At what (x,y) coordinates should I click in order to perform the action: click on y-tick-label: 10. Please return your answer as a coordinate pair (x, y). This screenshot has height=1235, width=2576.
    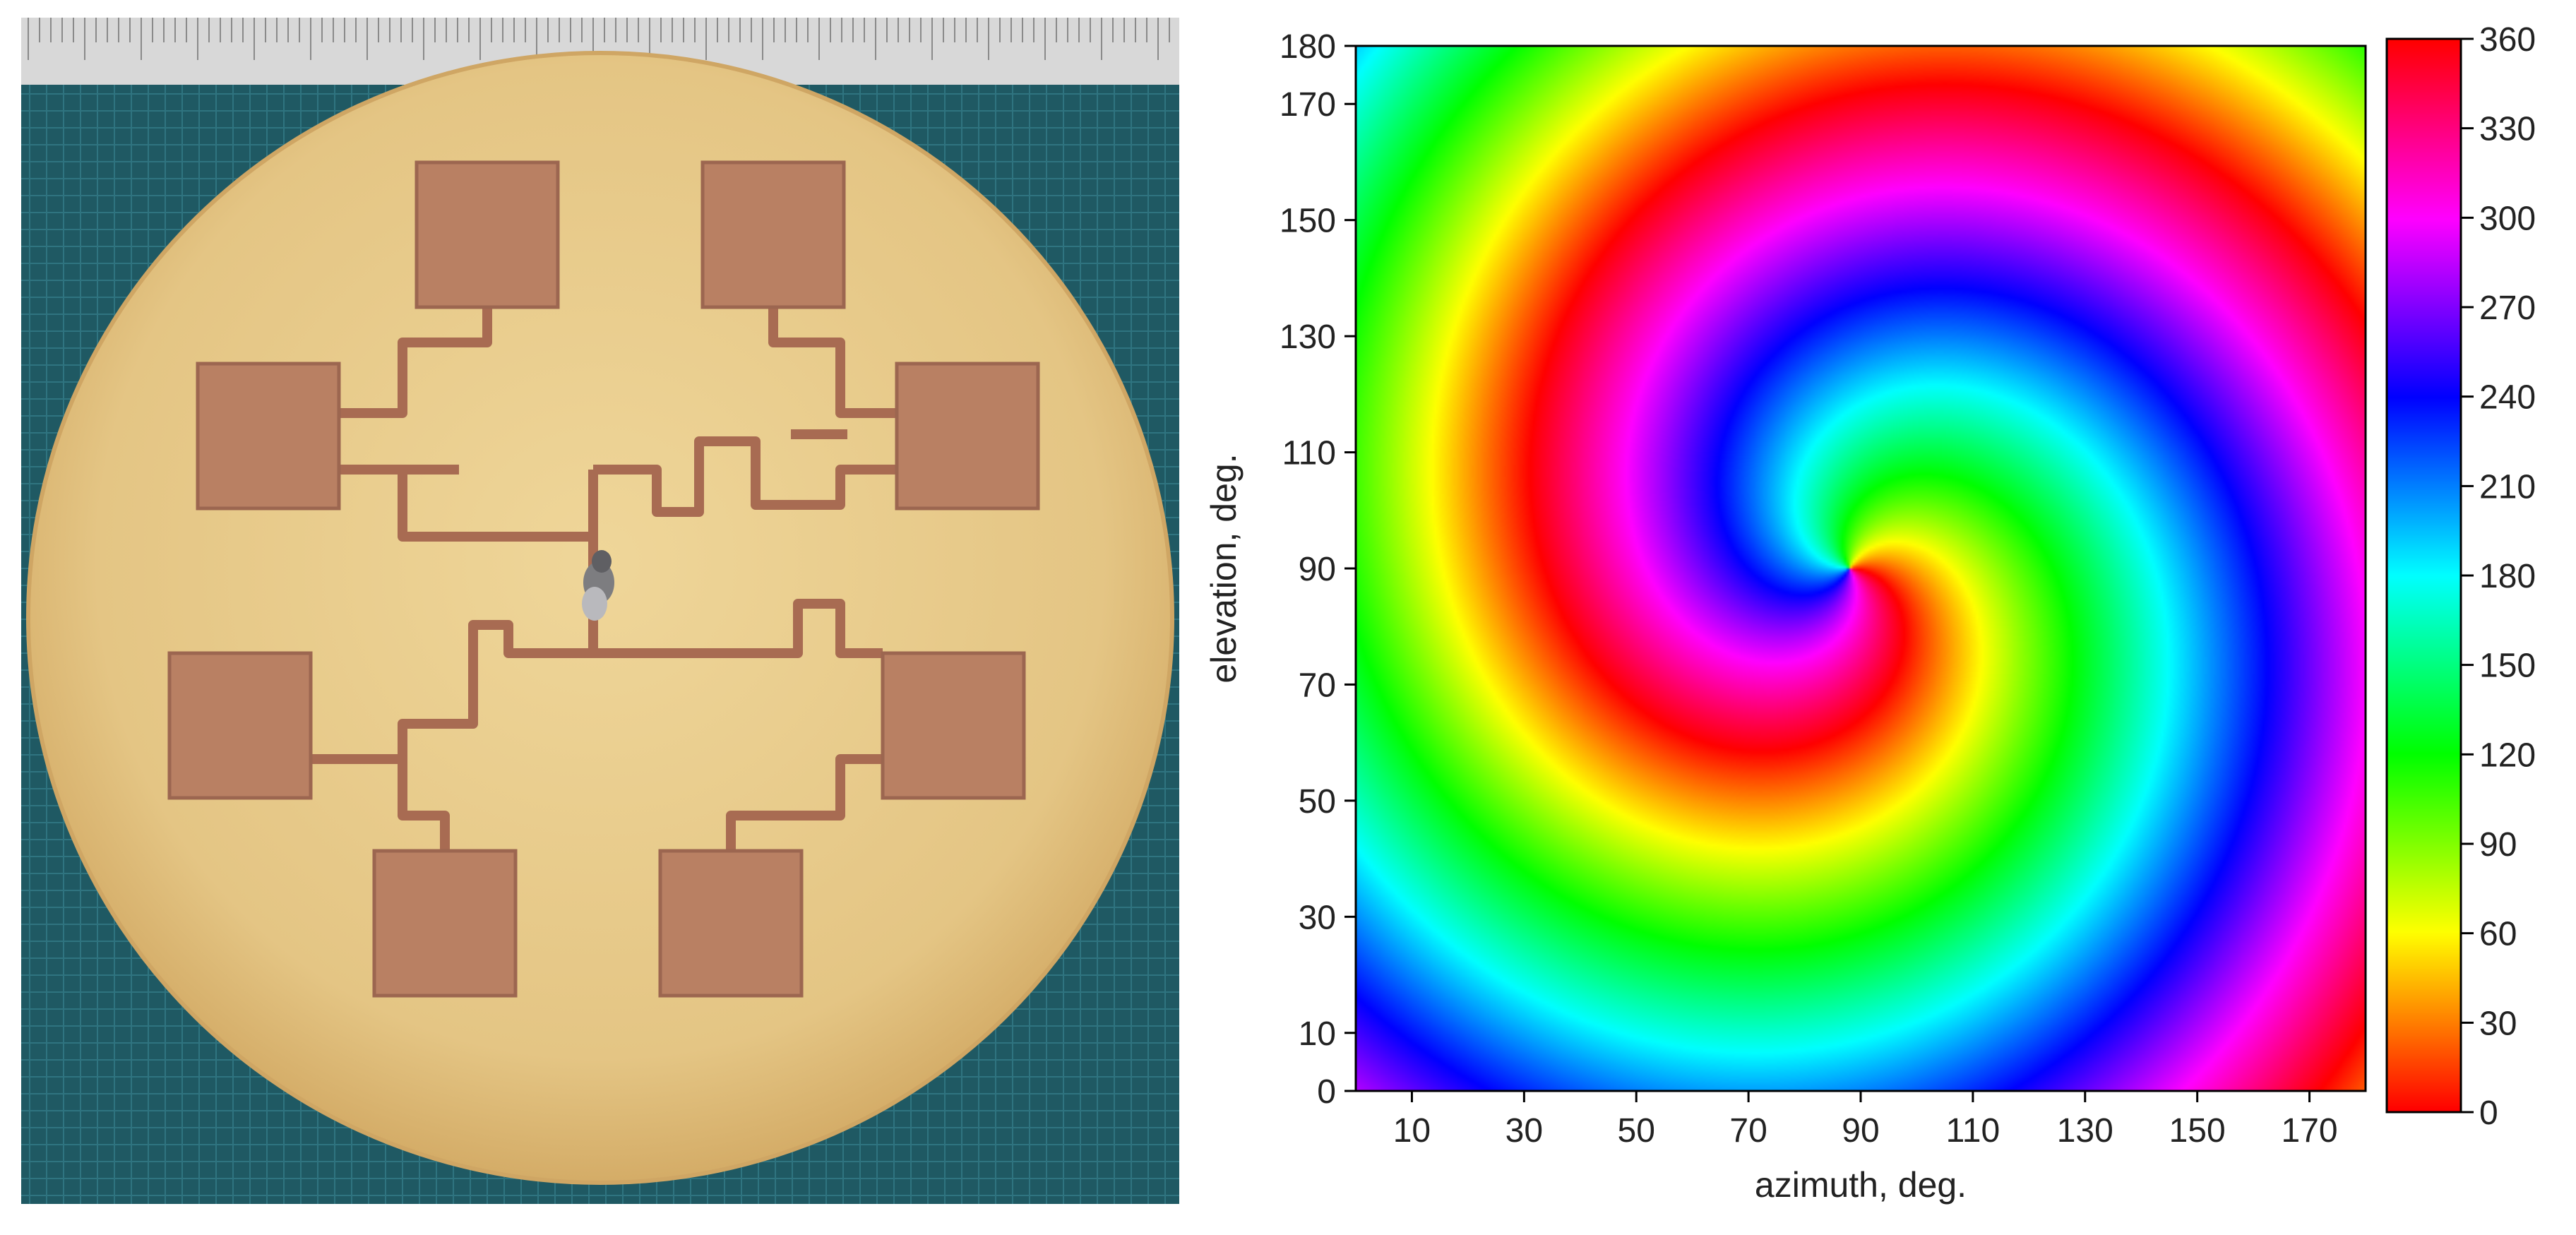
    Looking at the image, I should click on (1317, 1034).